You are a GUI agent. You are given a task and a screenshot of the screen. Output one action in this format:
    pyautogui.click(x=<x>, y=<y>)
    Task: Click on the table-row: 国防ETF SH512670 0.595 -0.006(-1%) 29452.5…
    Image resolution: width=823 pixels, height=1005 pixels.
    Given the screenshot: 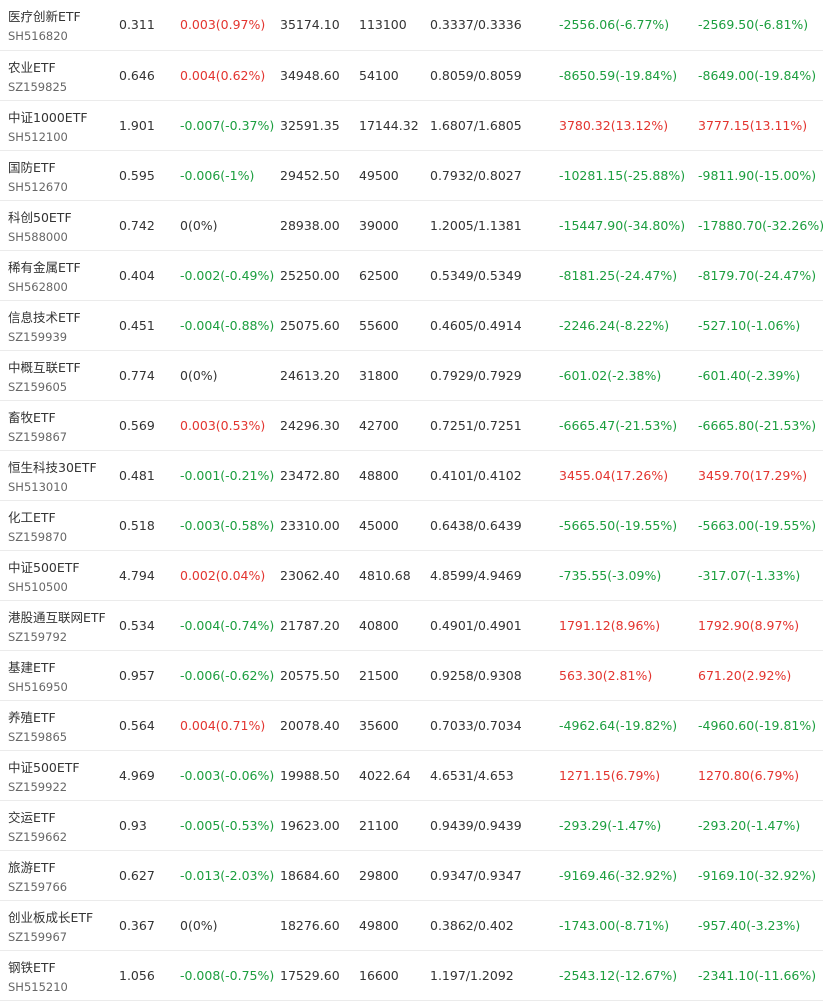 What is the action you would take?
    pyautogui.click(x=411, y=176)
    